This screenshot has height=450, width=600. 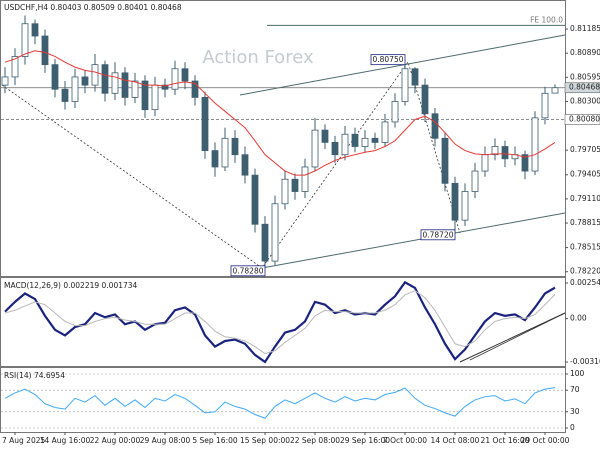 What do you see at coordinates (585, 361) in the screenshot?
I see `y-tick-label: -0.003106` at bounding box center [585, 361].